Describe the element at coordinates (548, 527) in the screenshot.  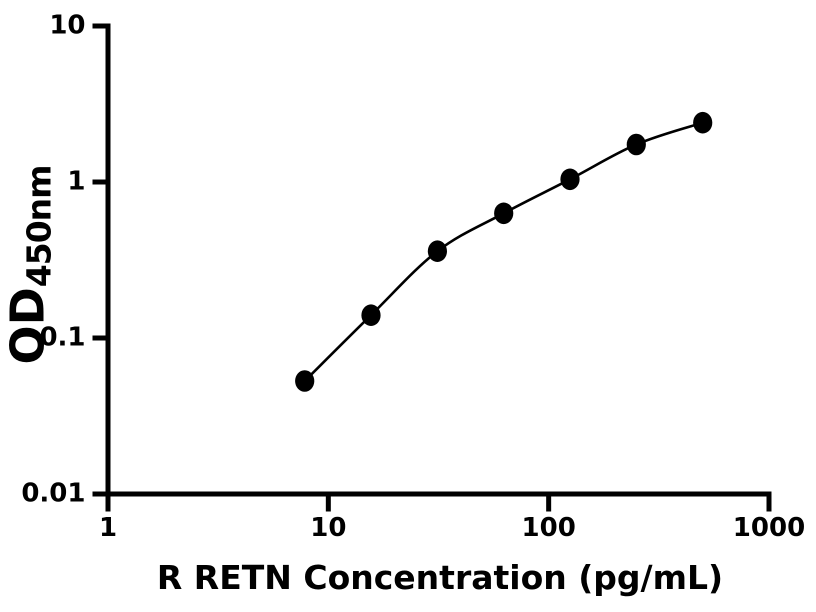
I see `x-tick-label: 100` at that location.